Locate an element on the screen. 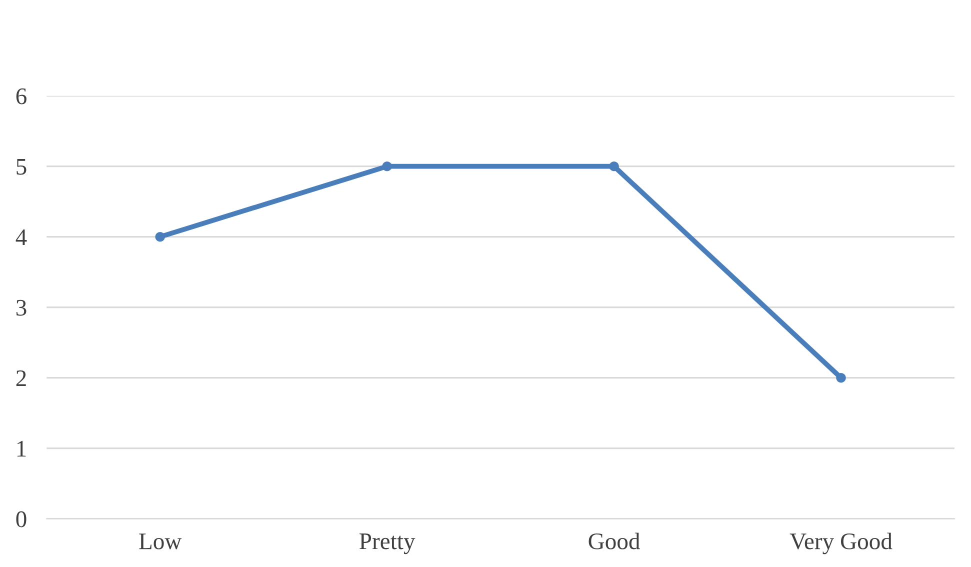 The image size is (971, 567). y-tick-label: 2 is located at coordinates (21, 378).